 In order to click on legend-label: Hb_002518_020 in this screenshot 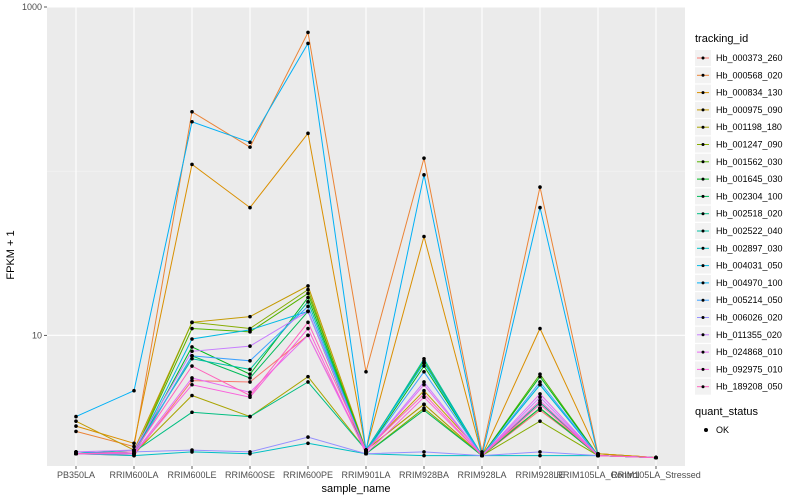, I will do `click(749, 214)`.